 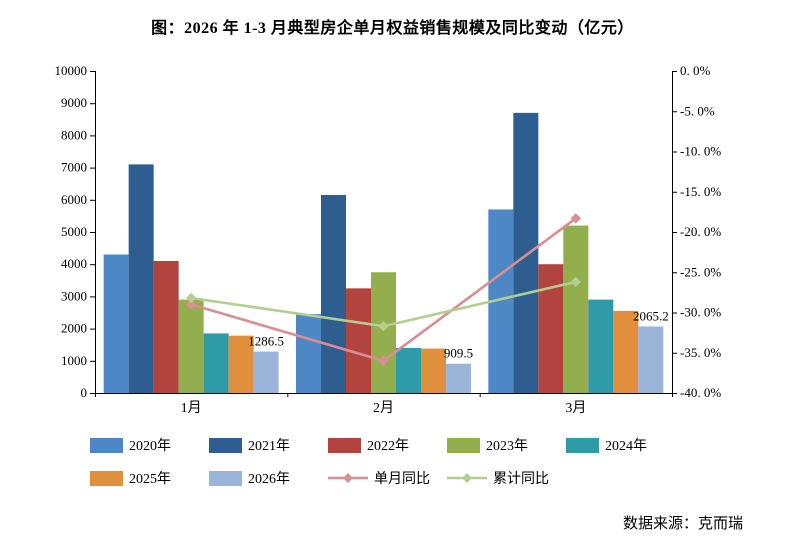 I want to click on left-axis-tick-label: 1000, so click(x=74, y=360).